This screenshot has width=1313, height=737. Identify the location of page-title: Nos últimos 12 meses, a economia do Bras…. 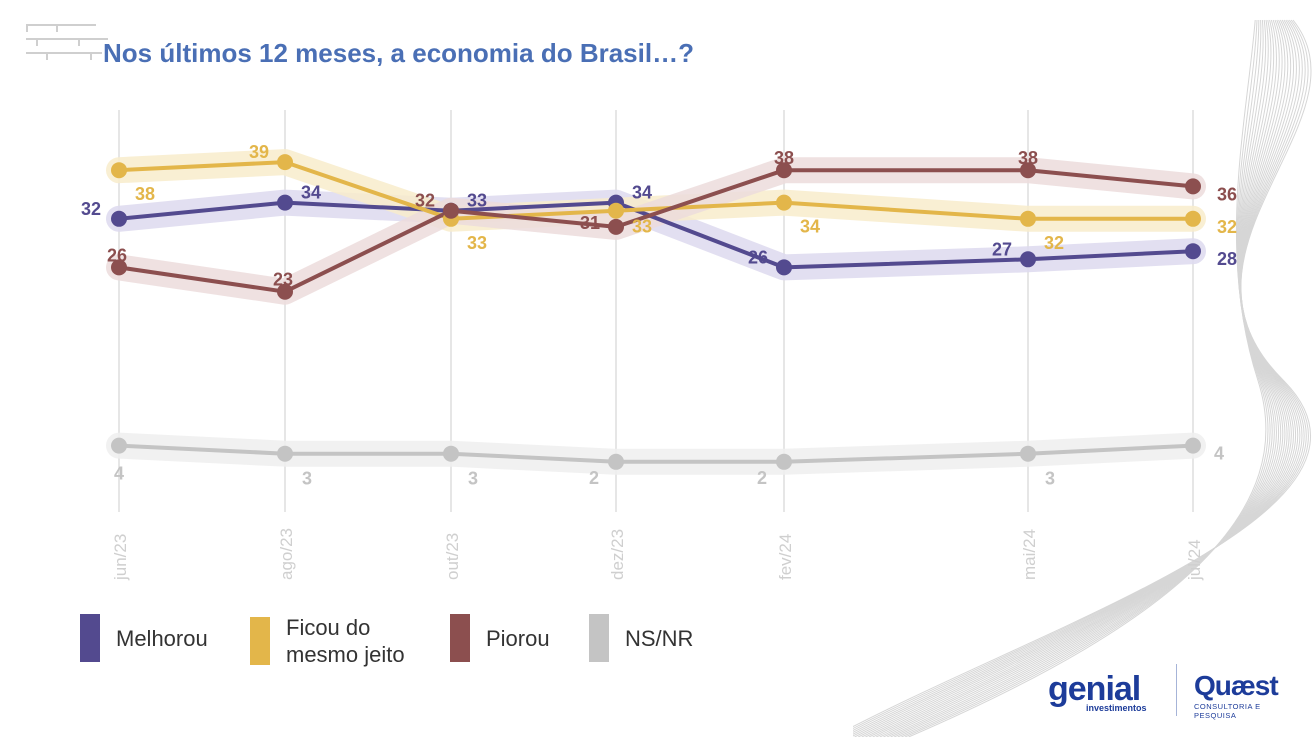
(398, 53).